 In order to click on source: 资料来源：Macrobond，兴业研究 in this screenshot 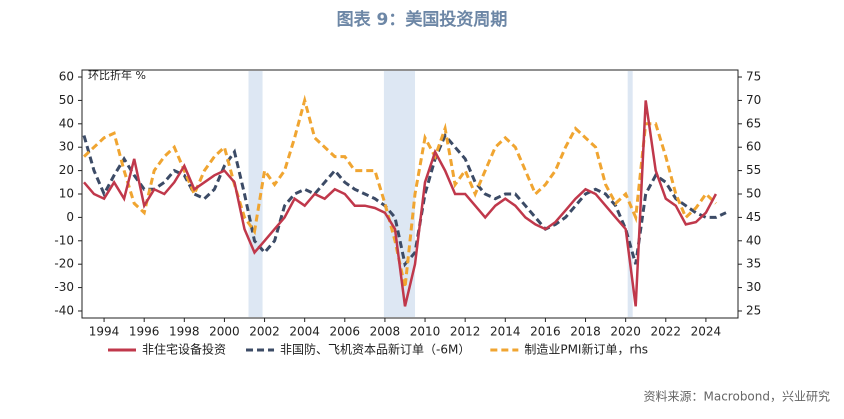, I will do `click(737, 396)`.